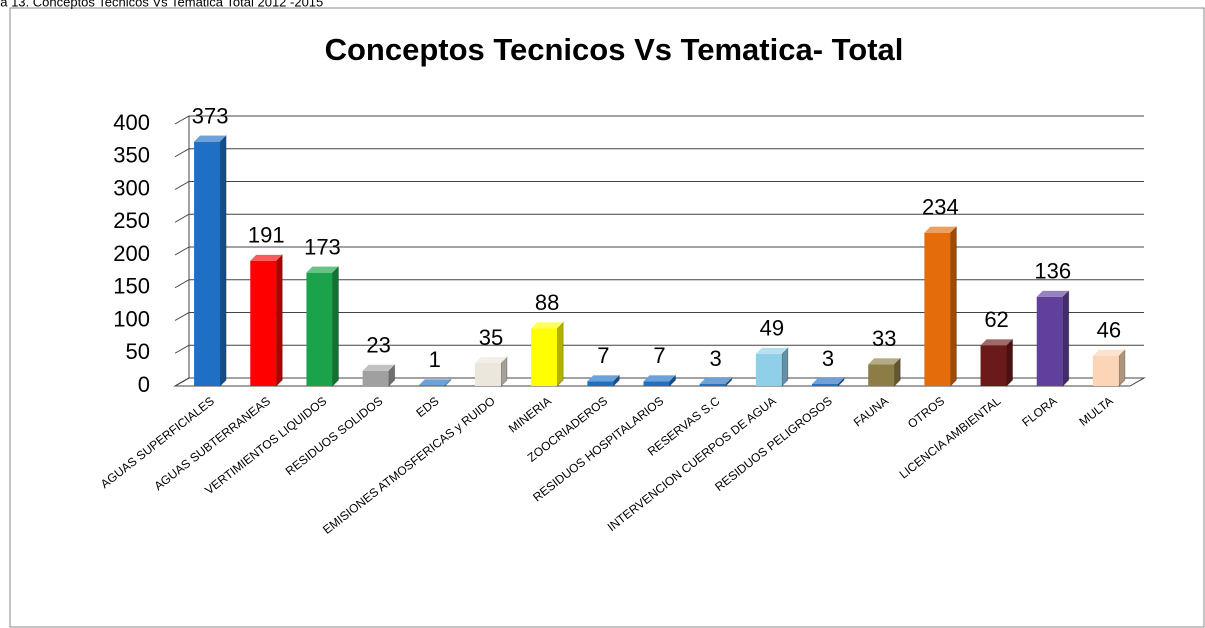  What do you see at coordinates (131, 286) in the screenshot?
I see `y-tick-label: 150` at bounding box center [131, 286].